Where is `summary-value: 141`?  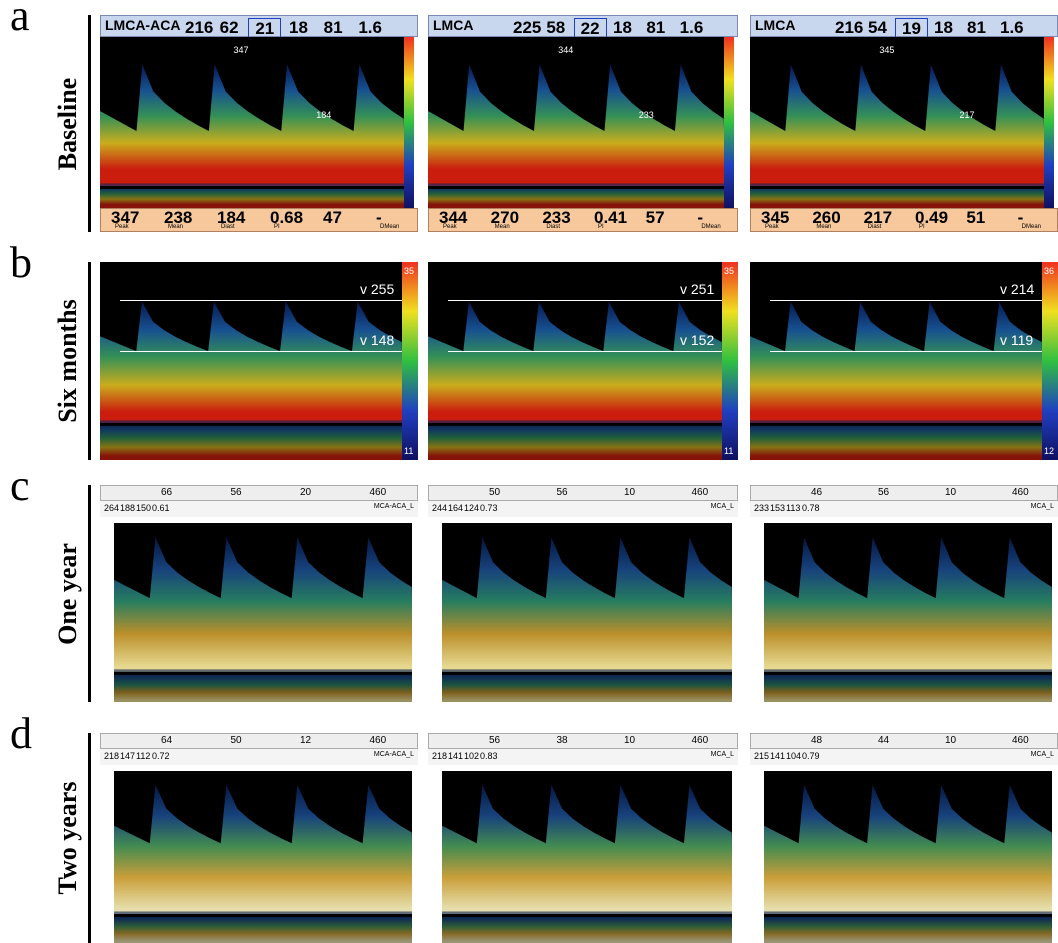
summary-value: 141 is located at coordinates (778, 756).